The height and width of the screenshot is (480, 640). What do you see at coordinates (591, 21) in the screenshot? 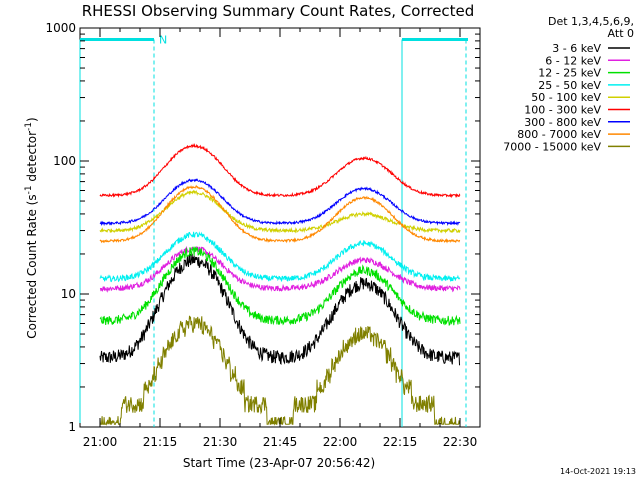
I see `legend-header-line-1: Det 1,3,4,5,6,9,` at bounding box center [591, 21].